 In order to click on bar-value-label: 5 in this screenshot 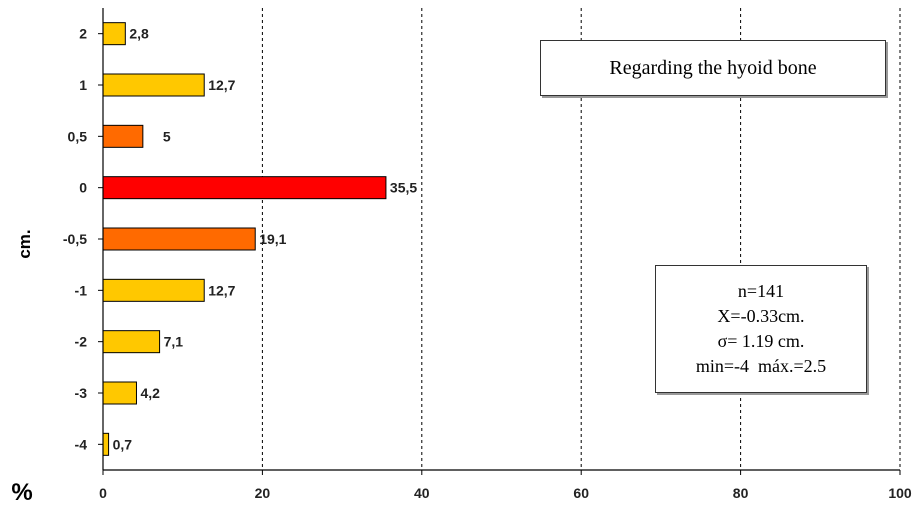, I will do `click(167, 136)`.